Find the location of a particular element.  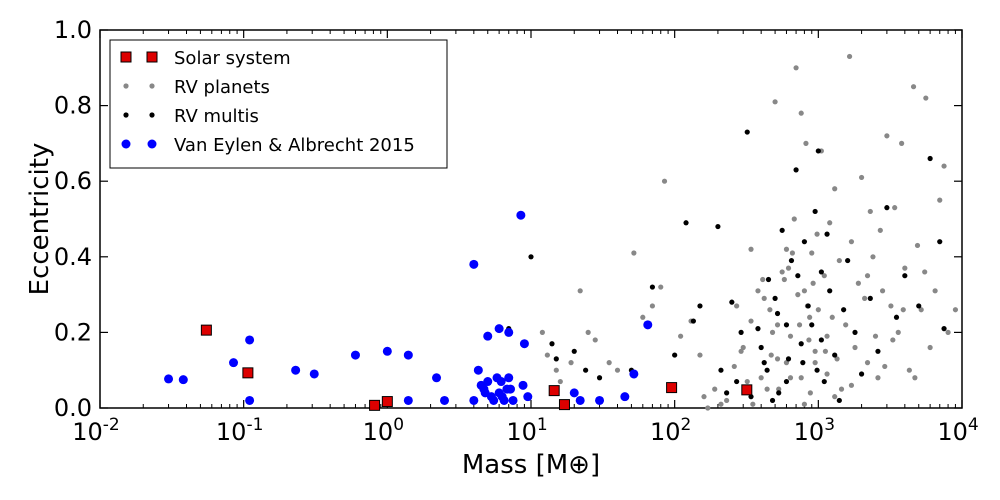

x-tick-label: 10¹ is located at coordinates (526, 430).